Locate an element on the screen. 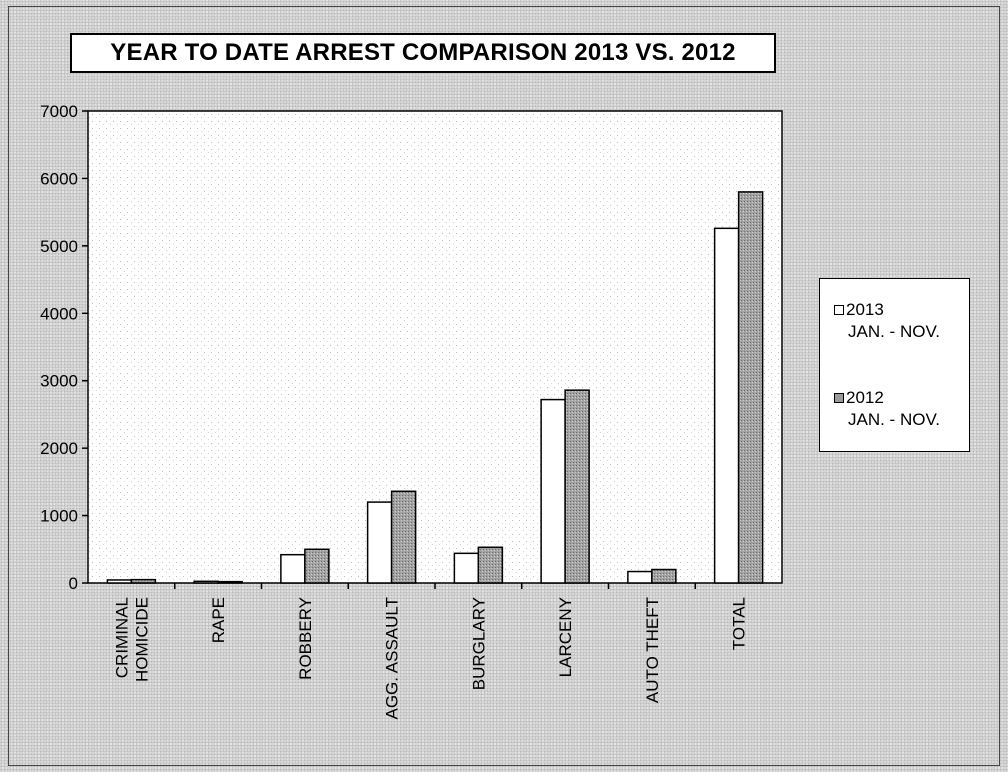  y-tick-label: 7000 is located at coordinates (59, 111).